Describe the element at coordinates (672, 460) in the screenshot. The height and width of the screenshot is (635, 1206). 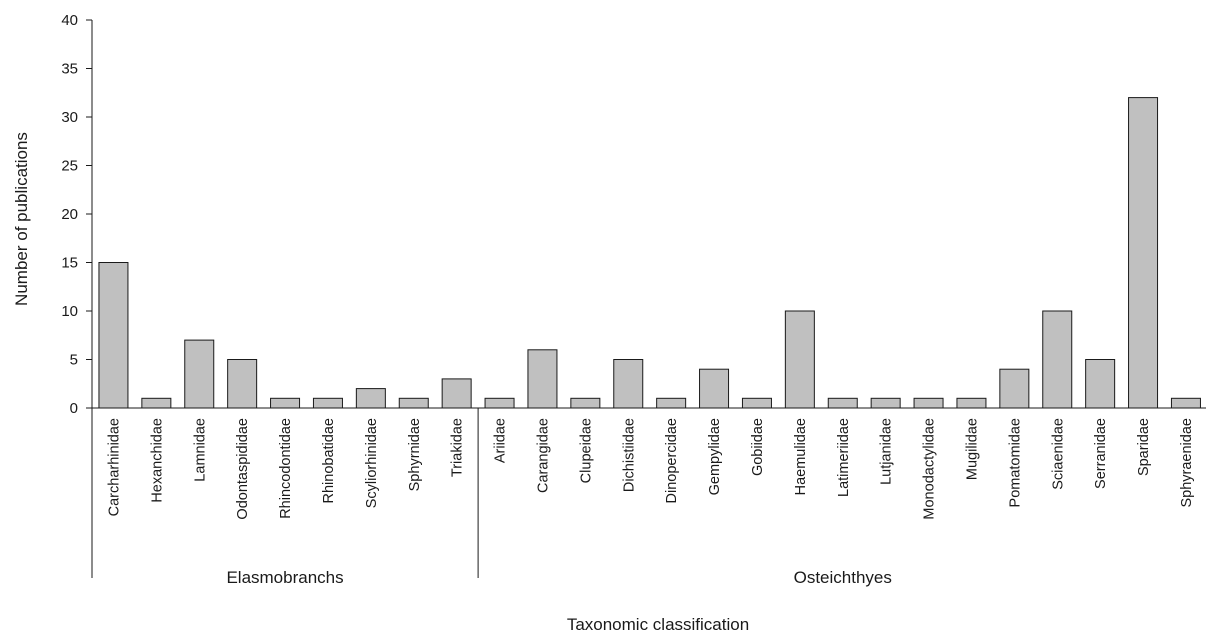
I see `category-label: Dinopercidae` at that location.